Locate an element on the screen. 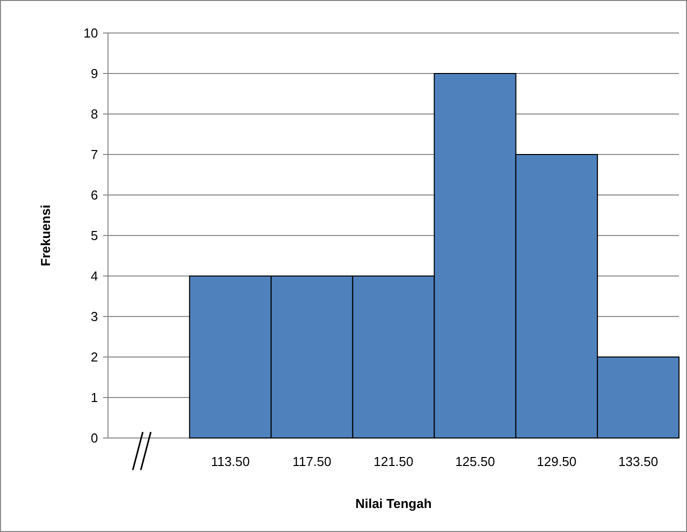 The width and height of the screenshot is (687, 532). x-axis-title: Nilai Tengah is located at coordinates (393, 503).